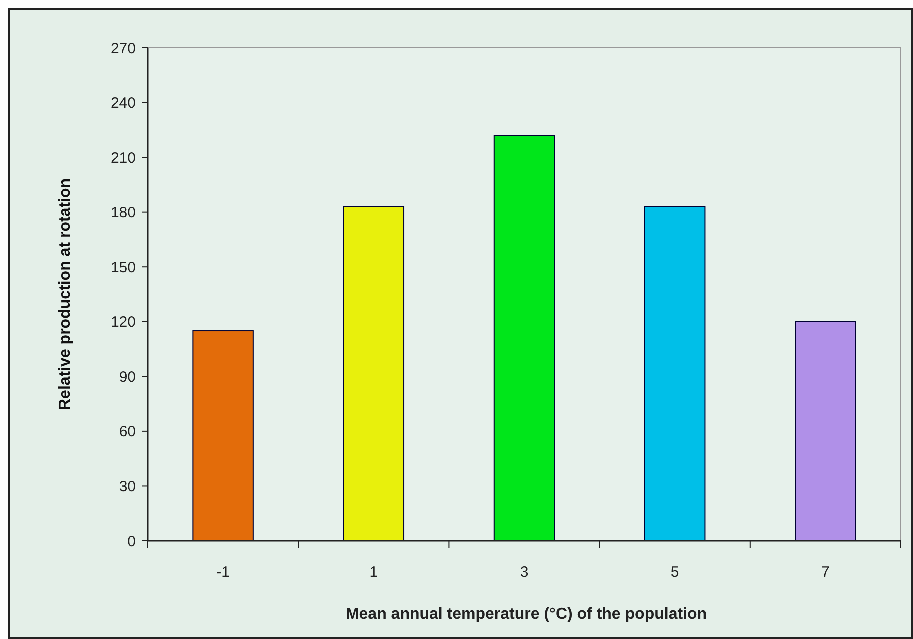 The width and height of the screenshot is (913, 639). I want to click on x-tick-label: 3, so click(524, 572).